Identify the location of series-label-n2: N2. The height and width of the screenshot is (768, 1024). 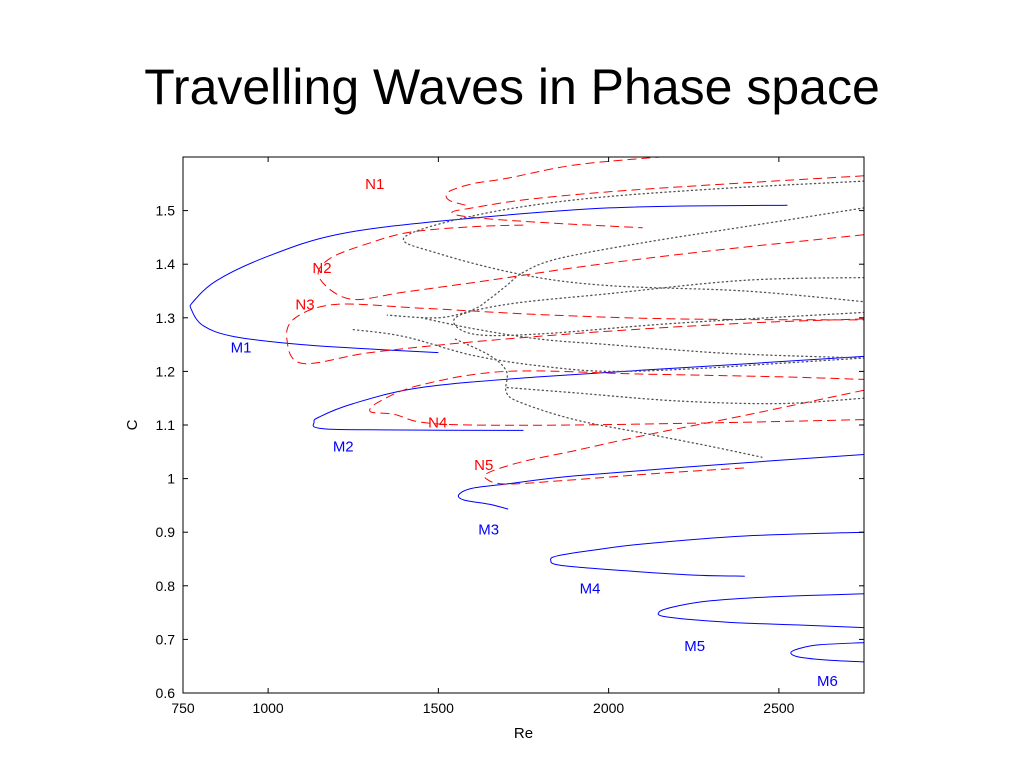
(321, 268).